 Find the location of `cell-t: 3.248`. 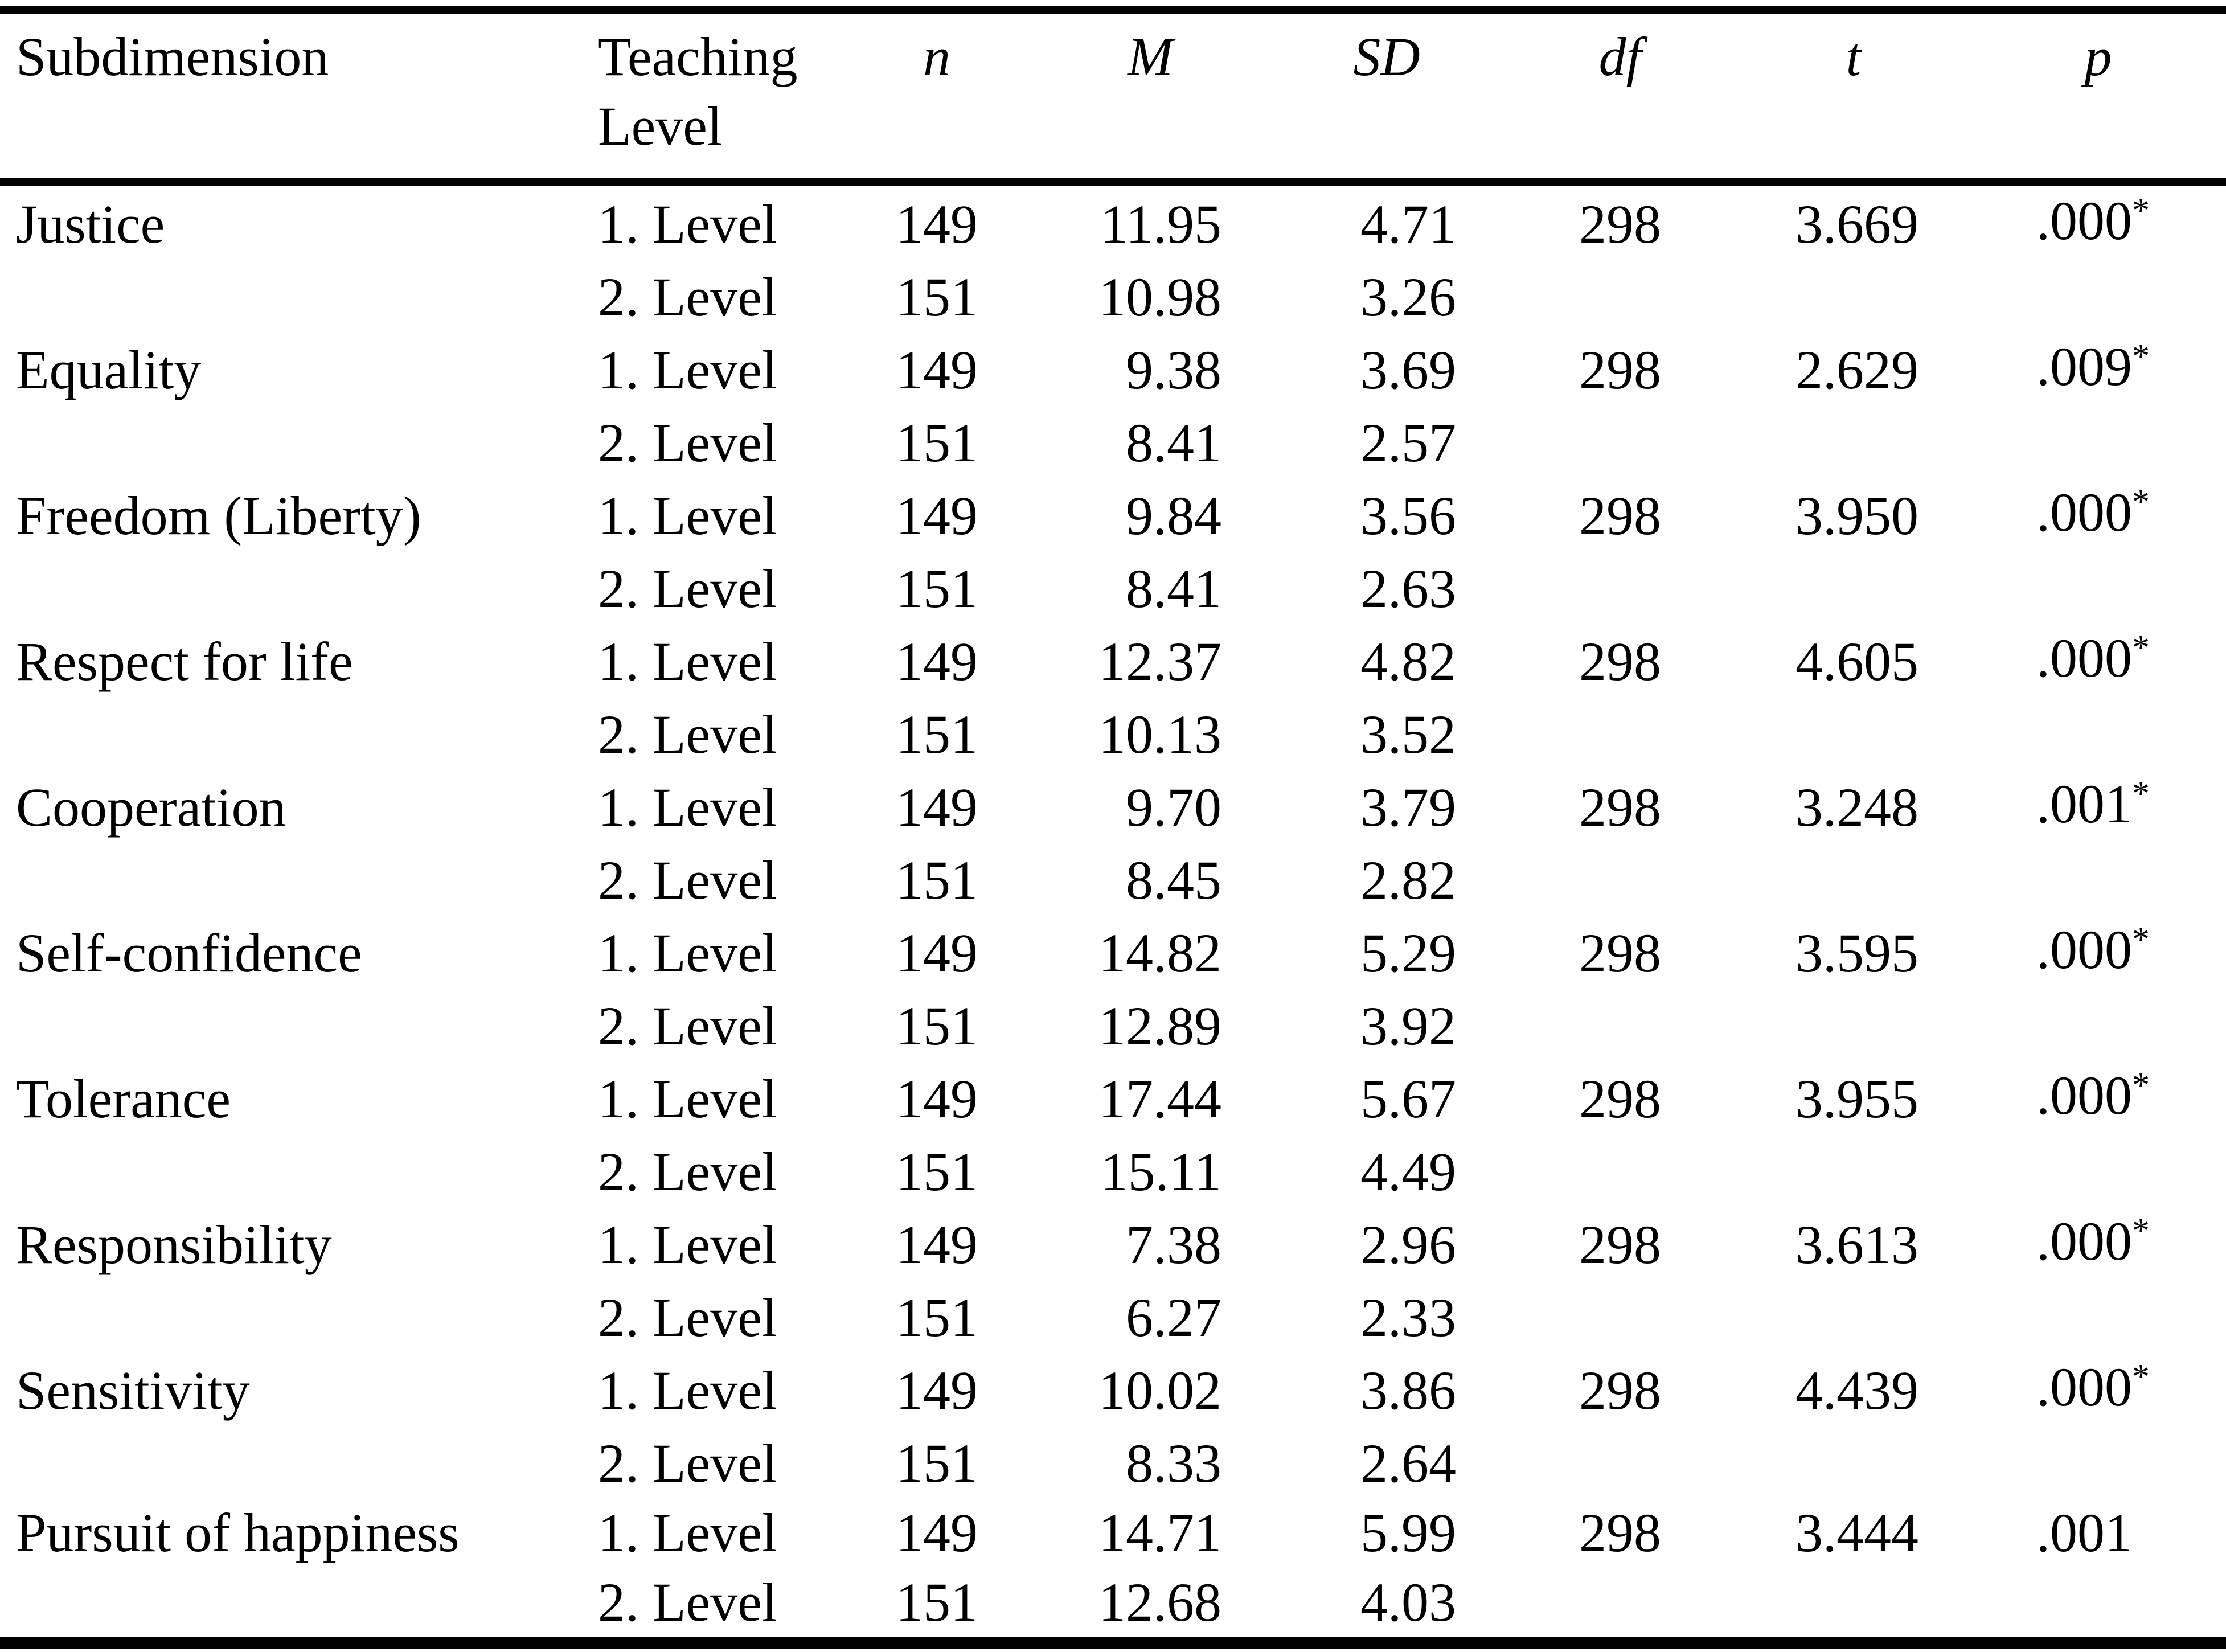

cell-t: 3.248 is located at coordinates (1856, 807).